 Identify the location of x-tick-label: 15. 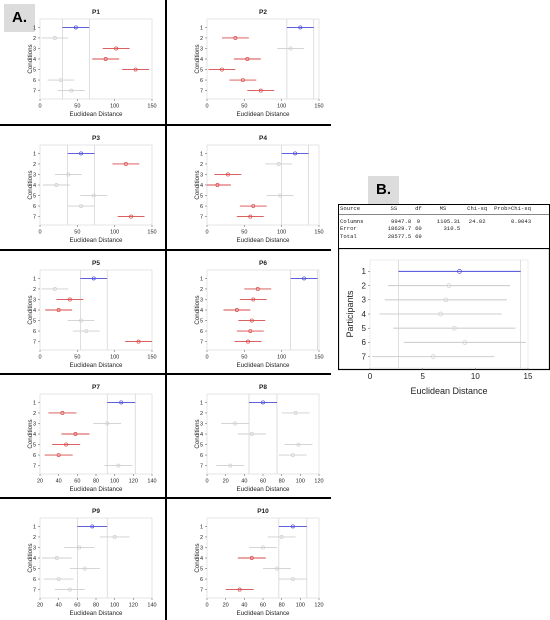
(528, 376).